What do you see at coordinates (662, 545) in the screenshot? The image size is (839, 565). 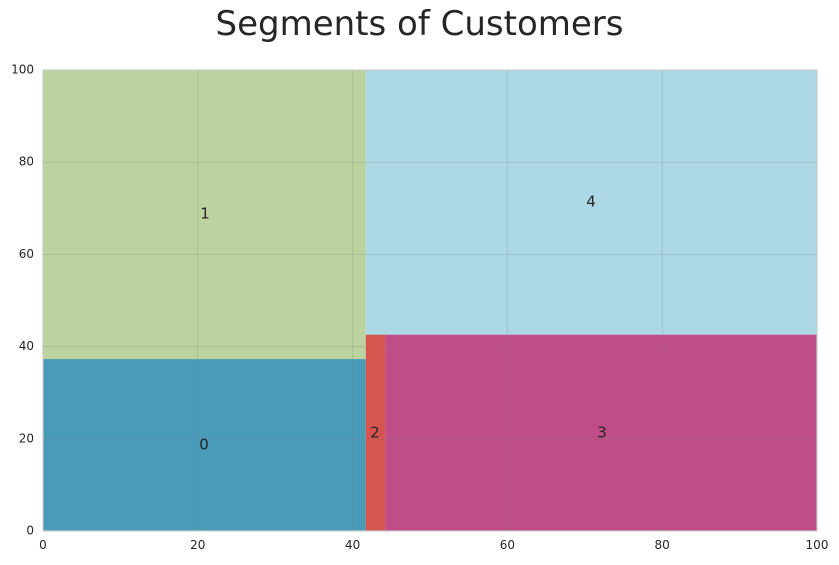 I see `x-tick-label: 80` at bounding box center [662, 545].